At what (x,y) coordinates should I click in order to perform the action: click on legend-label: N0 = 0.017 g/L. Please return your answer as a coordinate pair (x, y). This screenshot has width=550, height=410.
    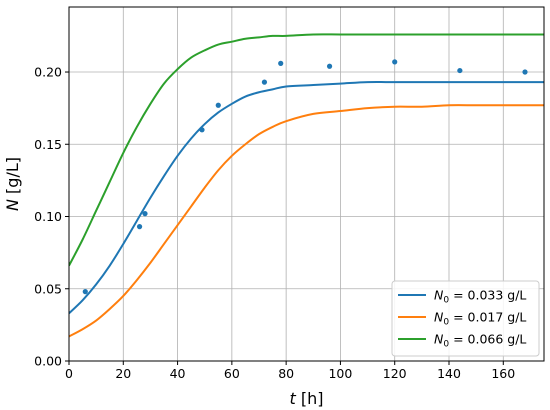
    Looking at the image, I should click on (480, 319).